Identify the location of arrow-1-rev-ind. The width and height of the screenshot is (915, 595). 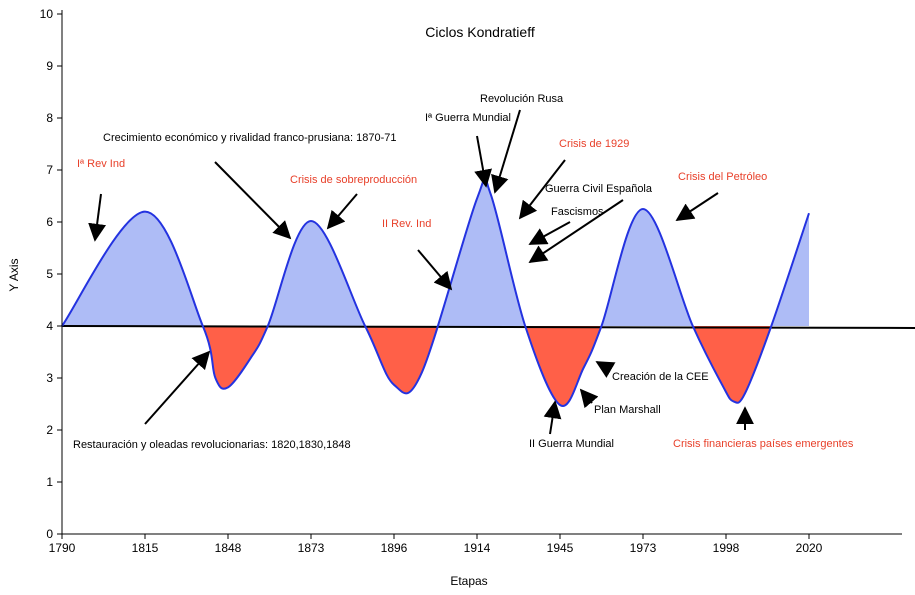
(97, 217).